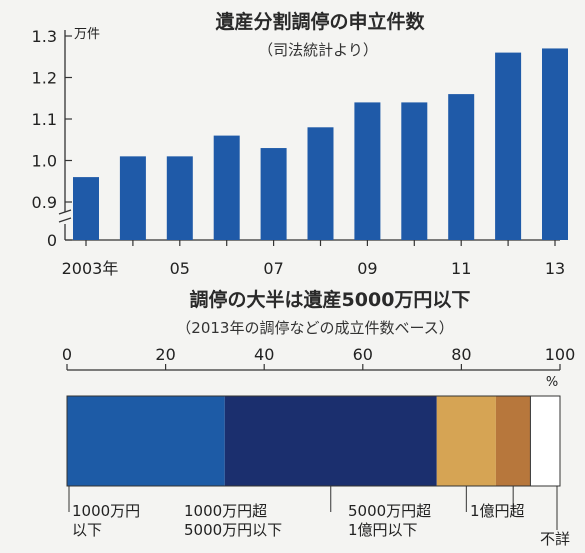 The width and height of the screenshot is (585, 553). What do you see at coordinates (367, 268) in the screenshot?
I see `x-tick-label: 09` at bounding box center [367, 268].